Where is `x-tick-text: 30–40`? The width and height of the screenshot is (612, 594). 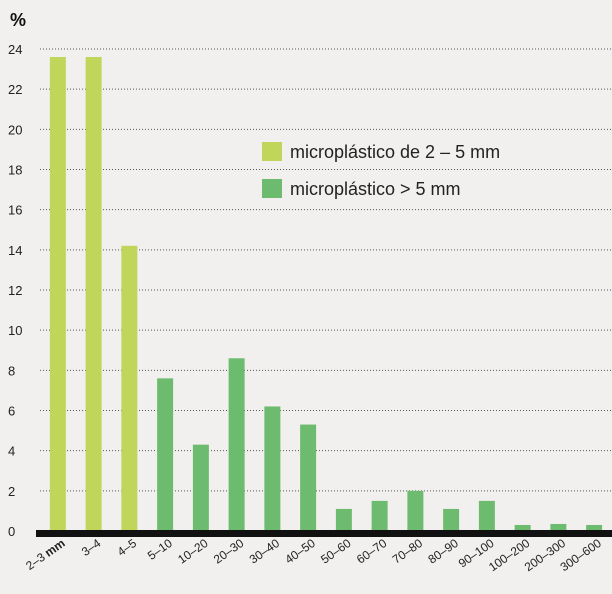
x-tick-text: 30–40 is located at coordinates (265, 551).